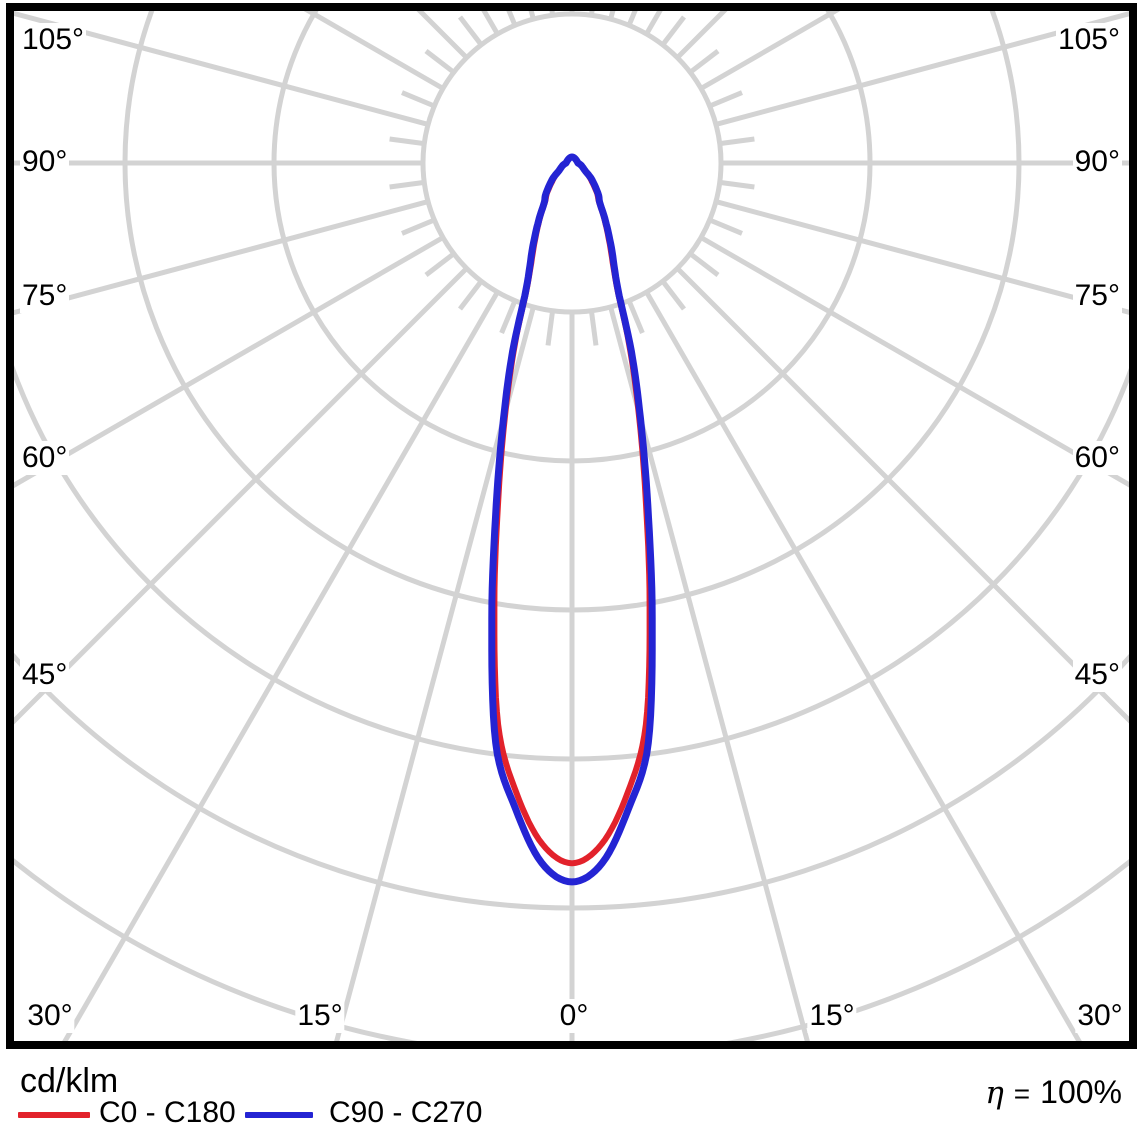 The height and width of the screenshot is (1143, 1143). What do you see at coordinates (54, 1115) in the screenshot?
I see `legend-swatch-c0-c180` at bounding box center [54, 1115].